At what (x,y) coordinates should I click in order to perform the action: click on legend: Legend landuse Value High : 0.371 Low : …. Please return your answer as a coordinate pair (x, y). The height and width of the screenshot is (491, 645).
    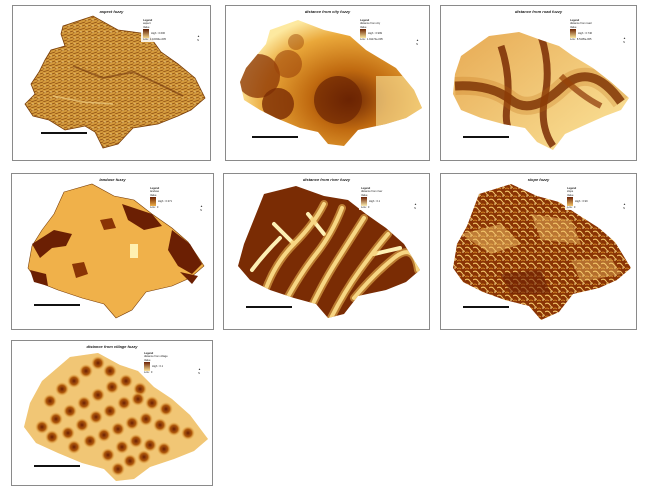
    Looking at the image, I should click on (161, 198).